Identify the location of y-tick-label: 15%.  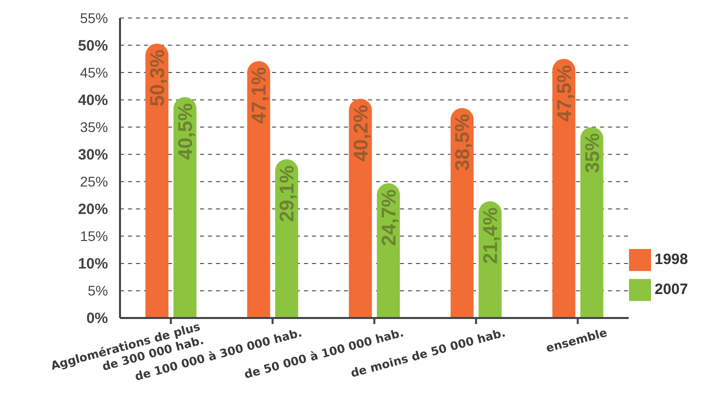
(94, 236).